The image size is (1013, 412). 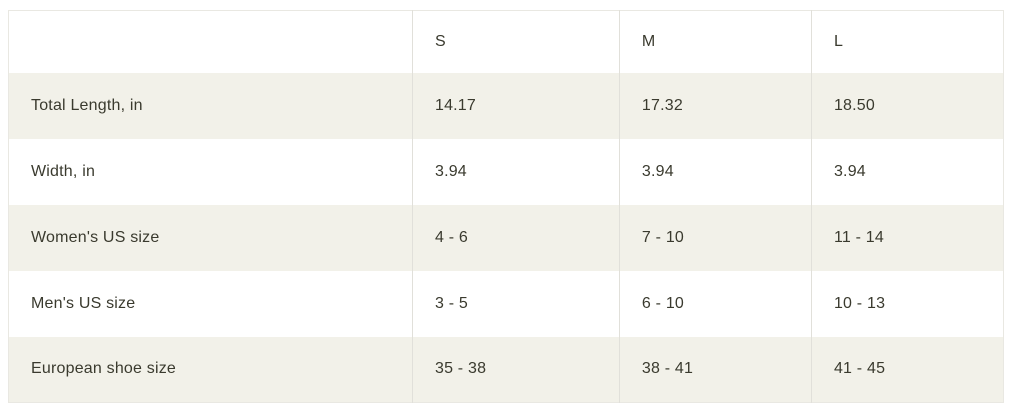 I want to click on column-header-l: L, so click(x=907, y=41).